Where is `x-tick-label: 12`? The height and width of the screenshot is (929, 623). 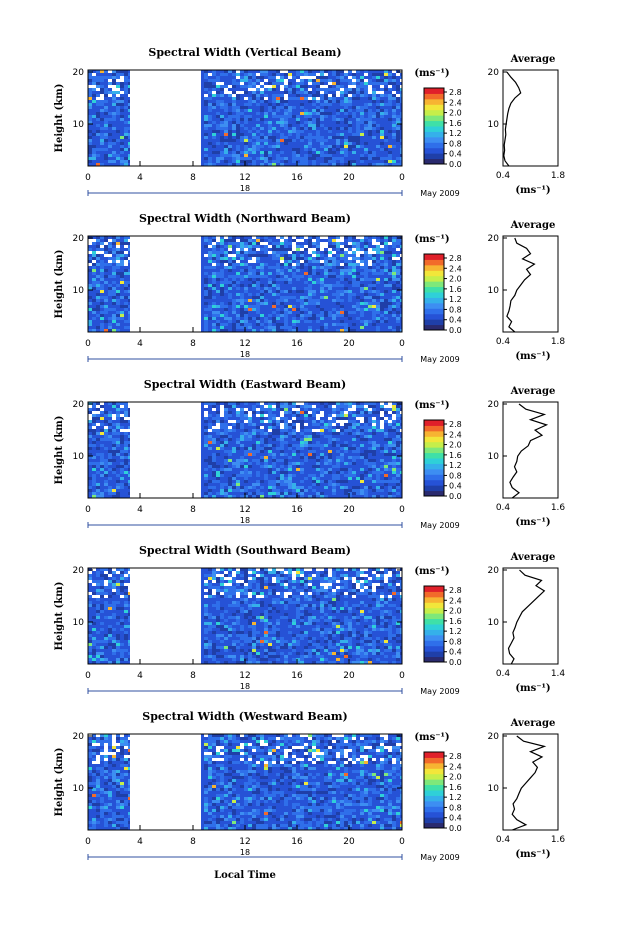
x-tick-label: 12 is located at coordinates (244, 510).